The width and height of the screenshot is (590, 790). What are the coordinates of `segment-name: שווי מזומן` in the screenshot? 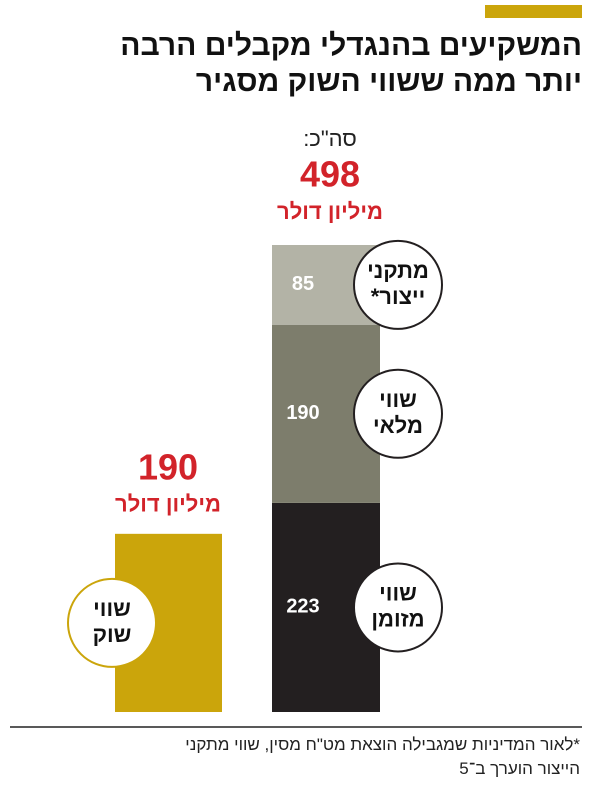 It's located at (397, 605).